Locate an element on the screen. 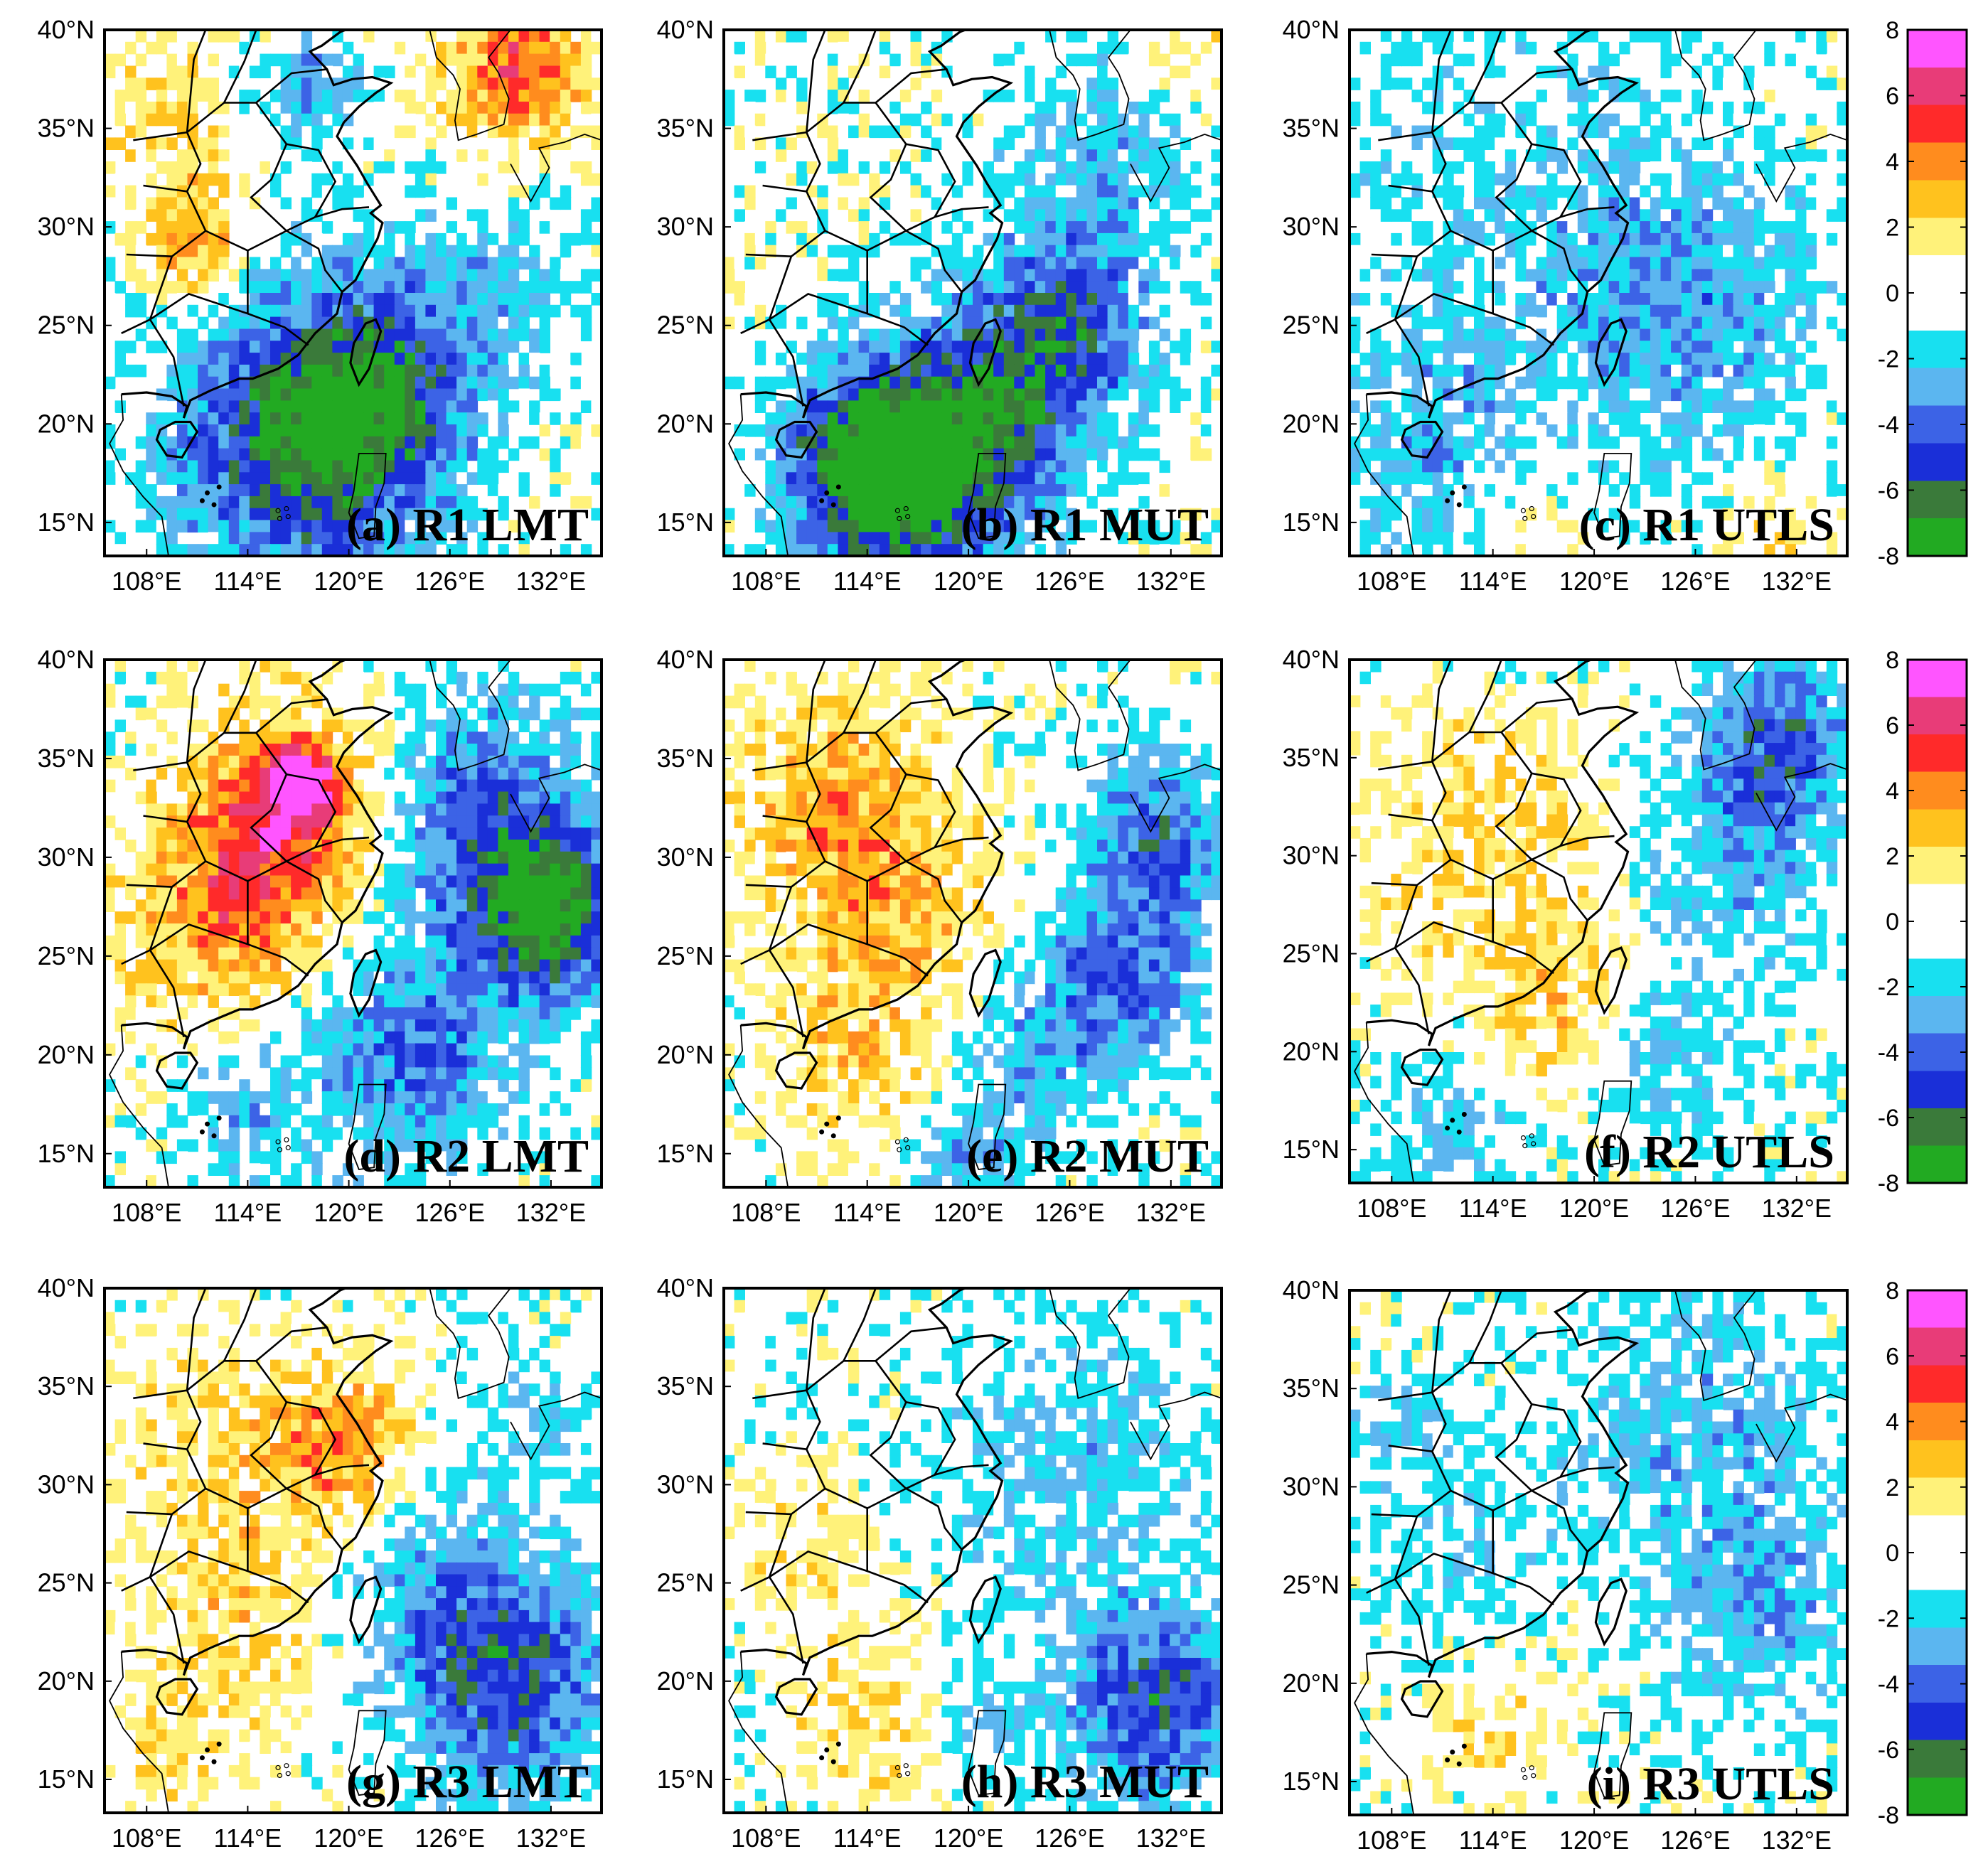 The width and height of the screenshot is (1988, 1864). colorbar-tick-label: 8 is located at coordinates (1892, 660).